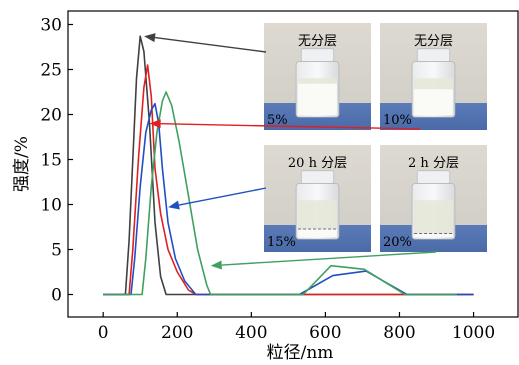  Describe the element at coordinates (56, 296) in the screenshot. I see `y-tick-label: 0` at that location.